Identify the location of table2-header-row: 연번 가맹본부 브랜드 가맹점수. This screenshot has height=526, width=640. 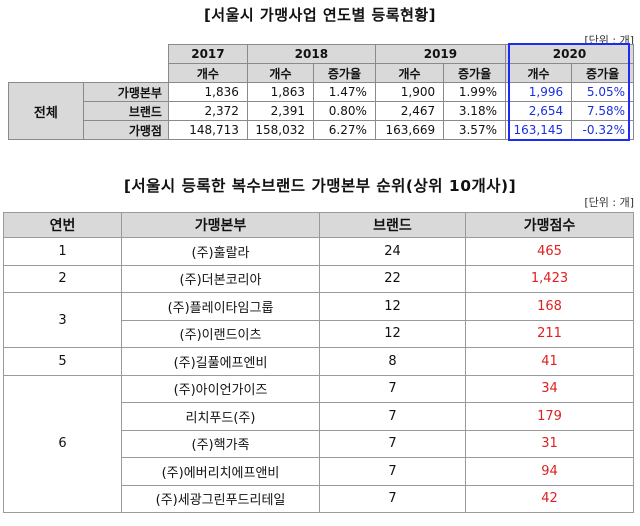
(318, 225).